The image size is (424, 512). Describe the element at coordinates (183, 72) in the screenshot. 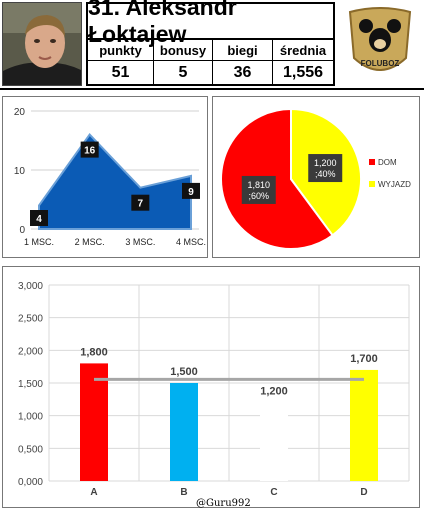

I see `stat-value-bonus: 5` at that location.